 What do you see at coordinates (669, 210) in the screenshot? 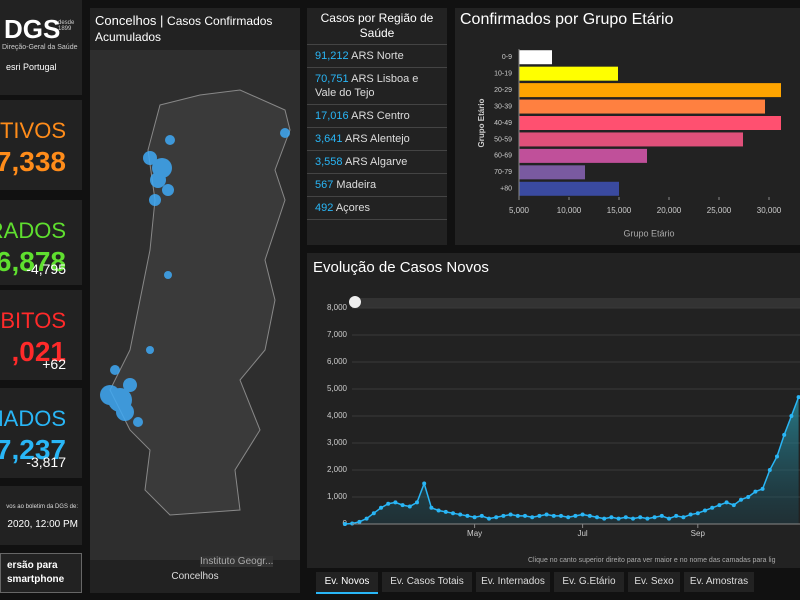
I see `x-tick-label: 20,000` at bounding box center [669, 210].